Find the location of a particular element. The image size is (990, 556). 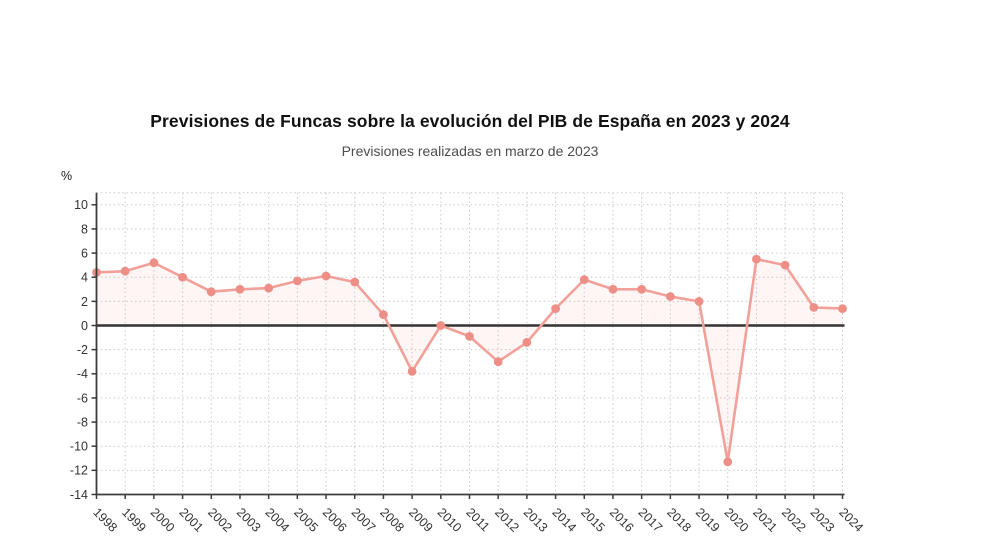

x-tick-label: 2019 is located at coordinates (708, 520).